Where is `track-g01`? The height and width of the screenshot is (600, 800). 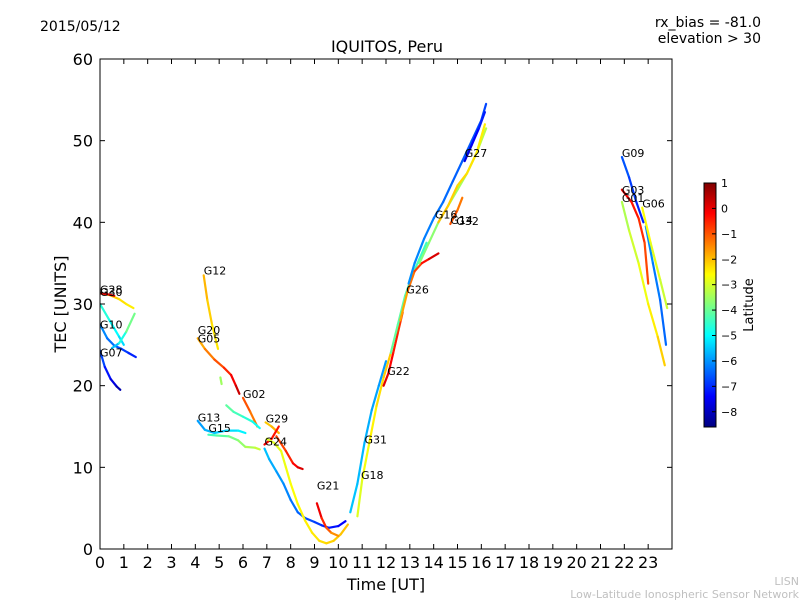
track-g01 is located at coordinates (643, 283).